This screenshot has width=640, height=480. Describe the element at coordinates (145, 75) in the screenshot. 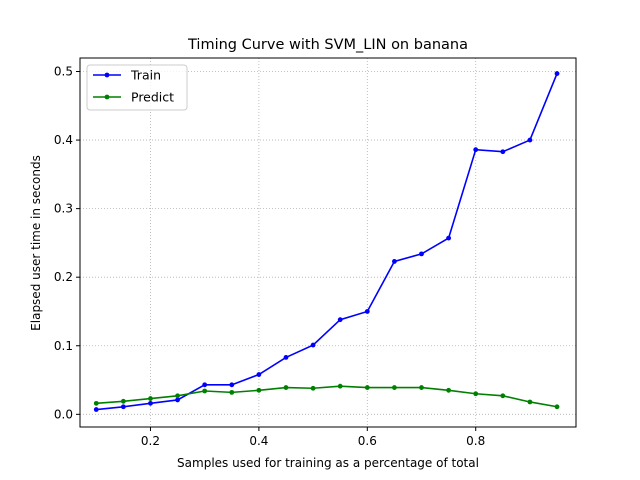

I see `legend-label-train: Train` at that location.